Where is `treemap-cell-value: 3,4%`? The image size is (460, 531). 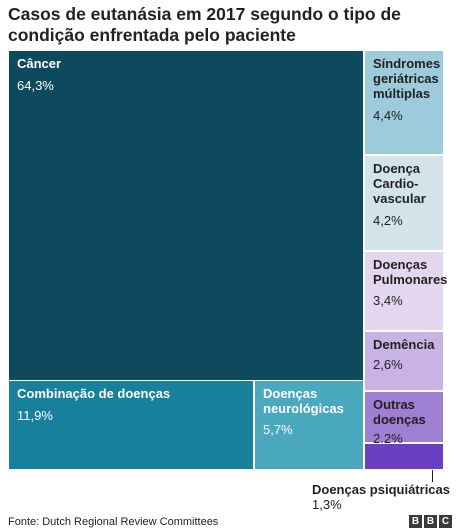
treemap-cell-value: 3,4% is located at coordinates (388, 300).